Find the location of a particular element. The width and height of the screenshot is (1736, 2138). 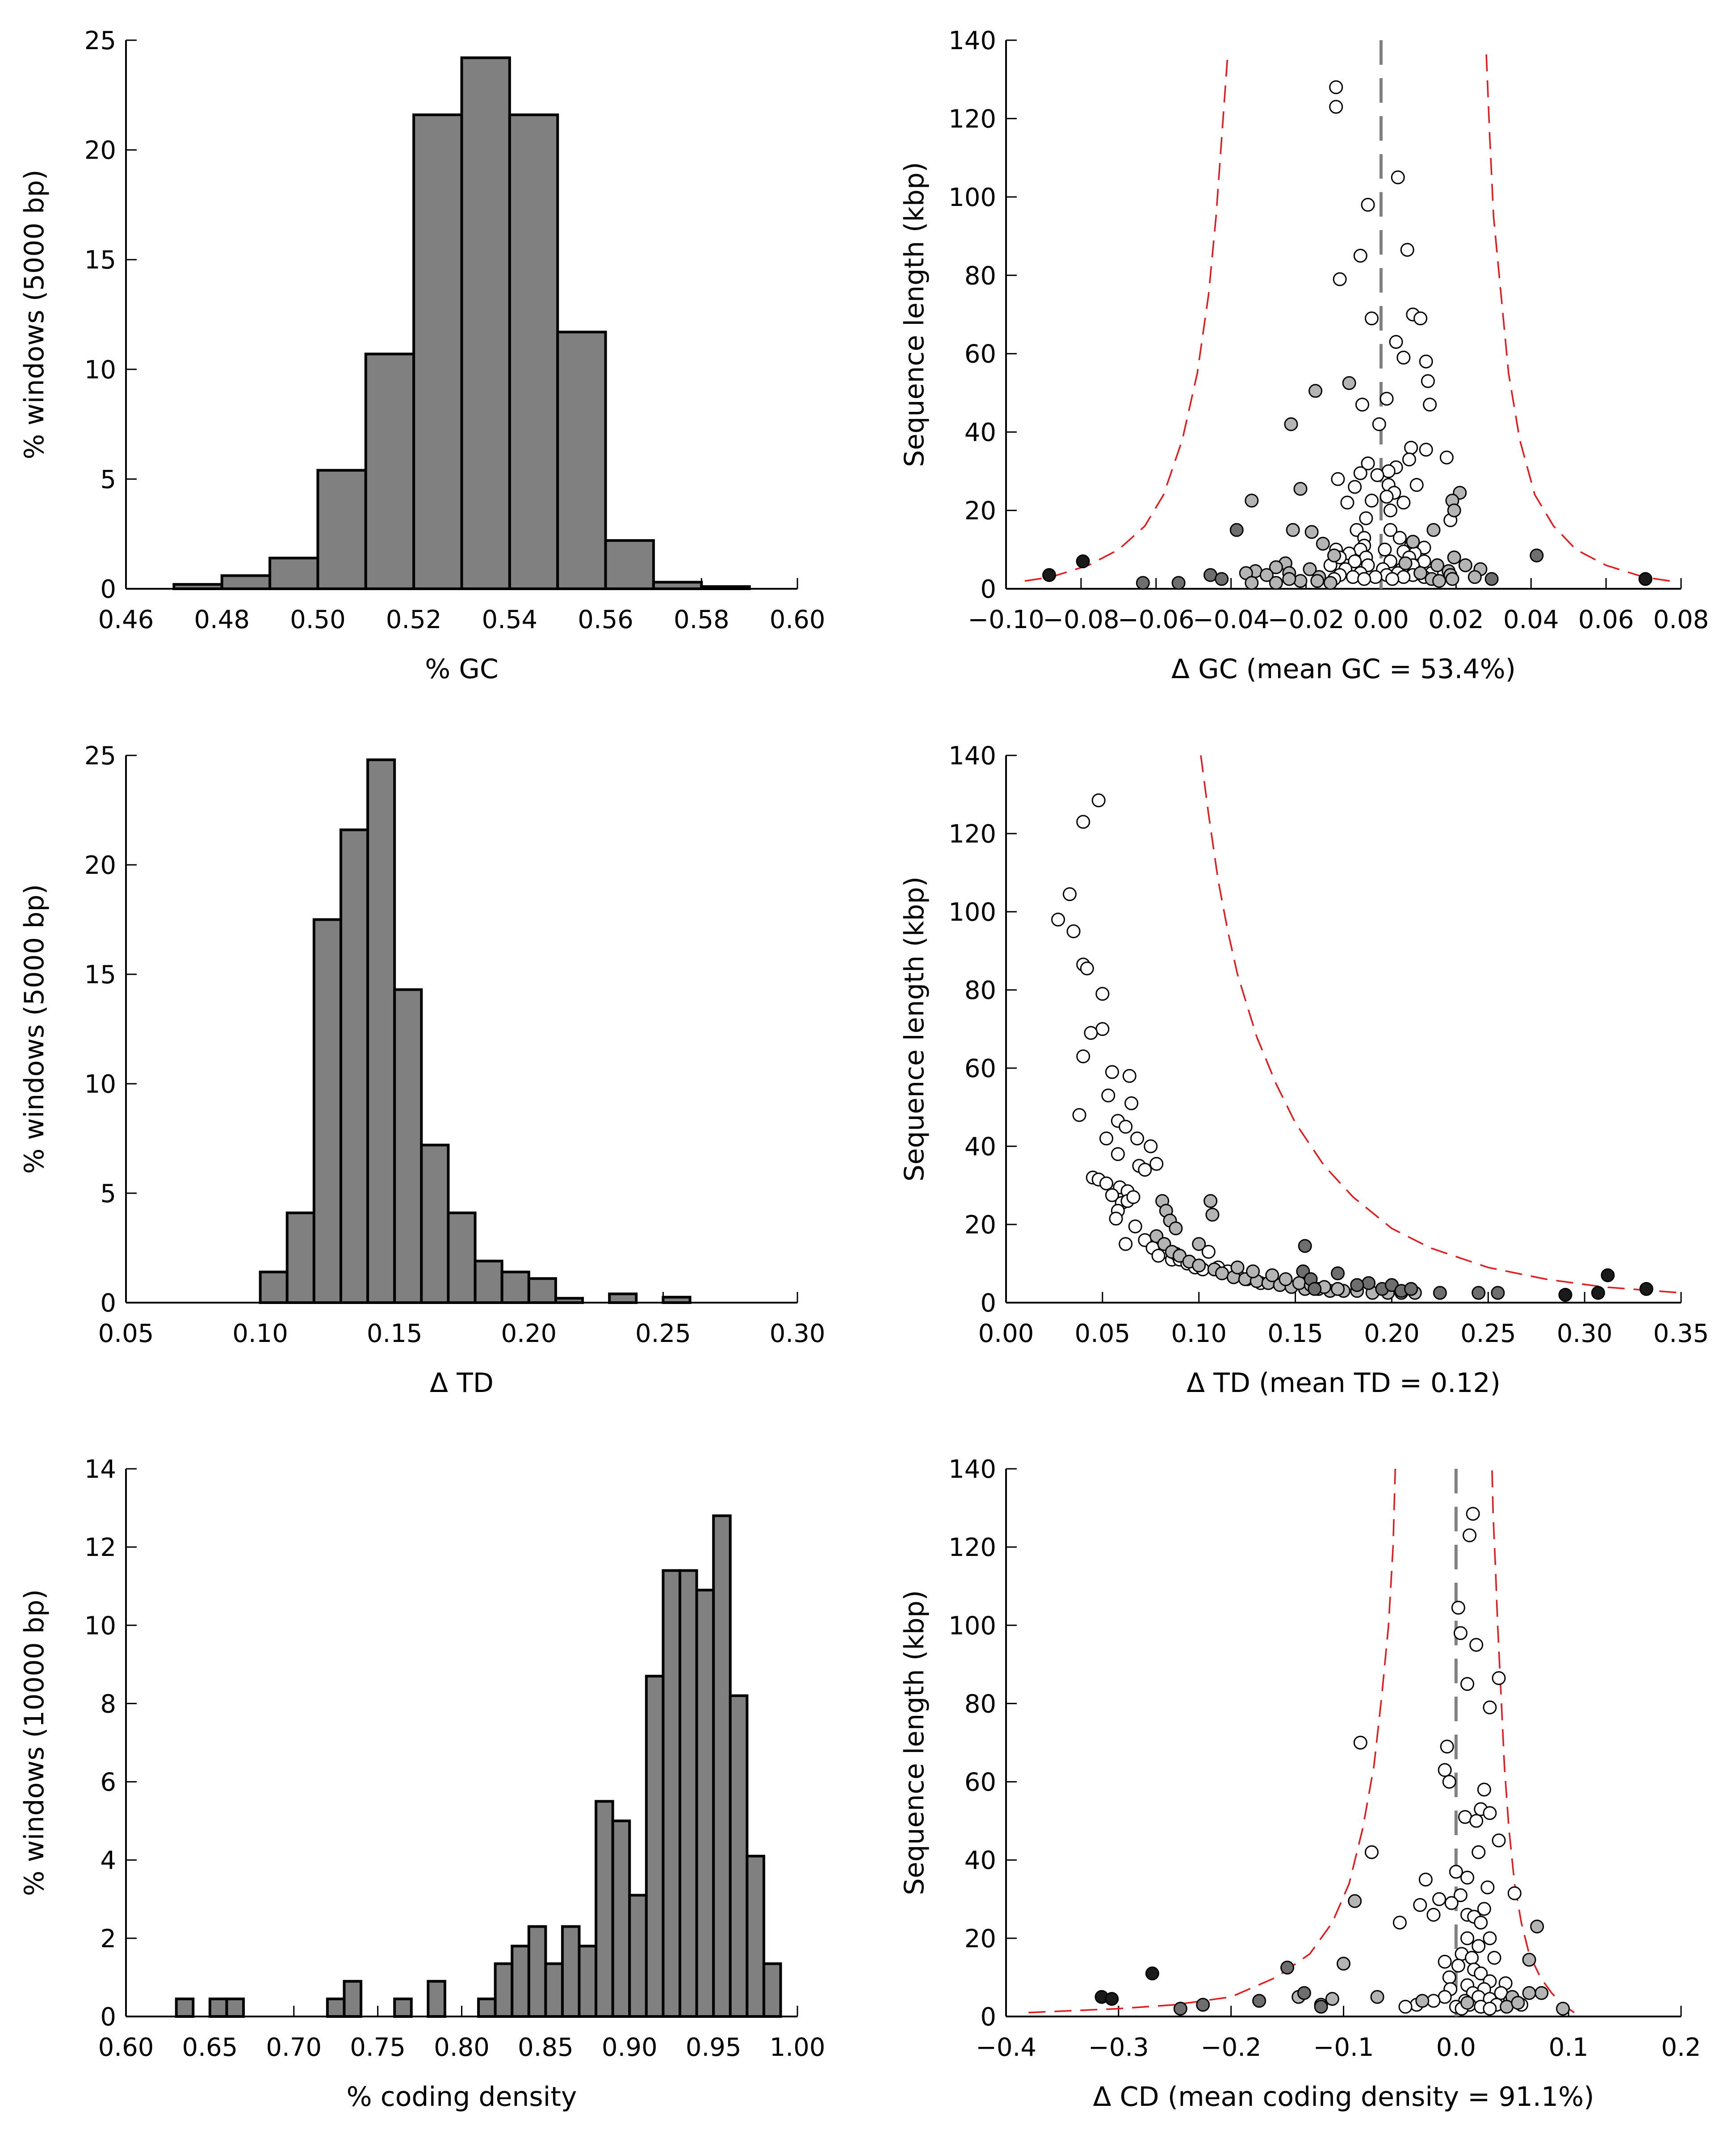

x-tick-label: 0.46 is located at coordinates (126, 619).